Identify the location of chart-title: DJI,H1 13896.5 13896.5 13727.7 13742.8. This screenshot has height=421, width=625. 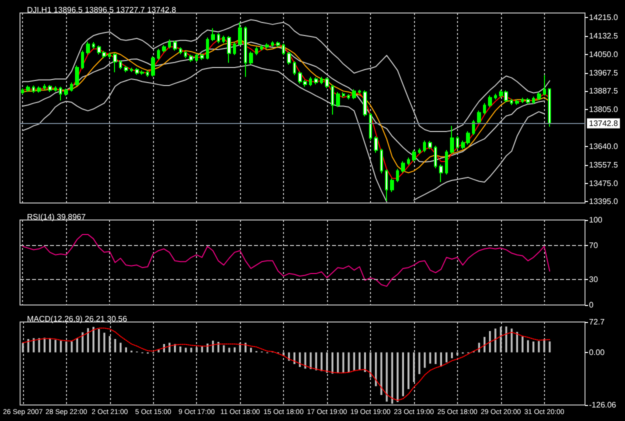
(102, 10).